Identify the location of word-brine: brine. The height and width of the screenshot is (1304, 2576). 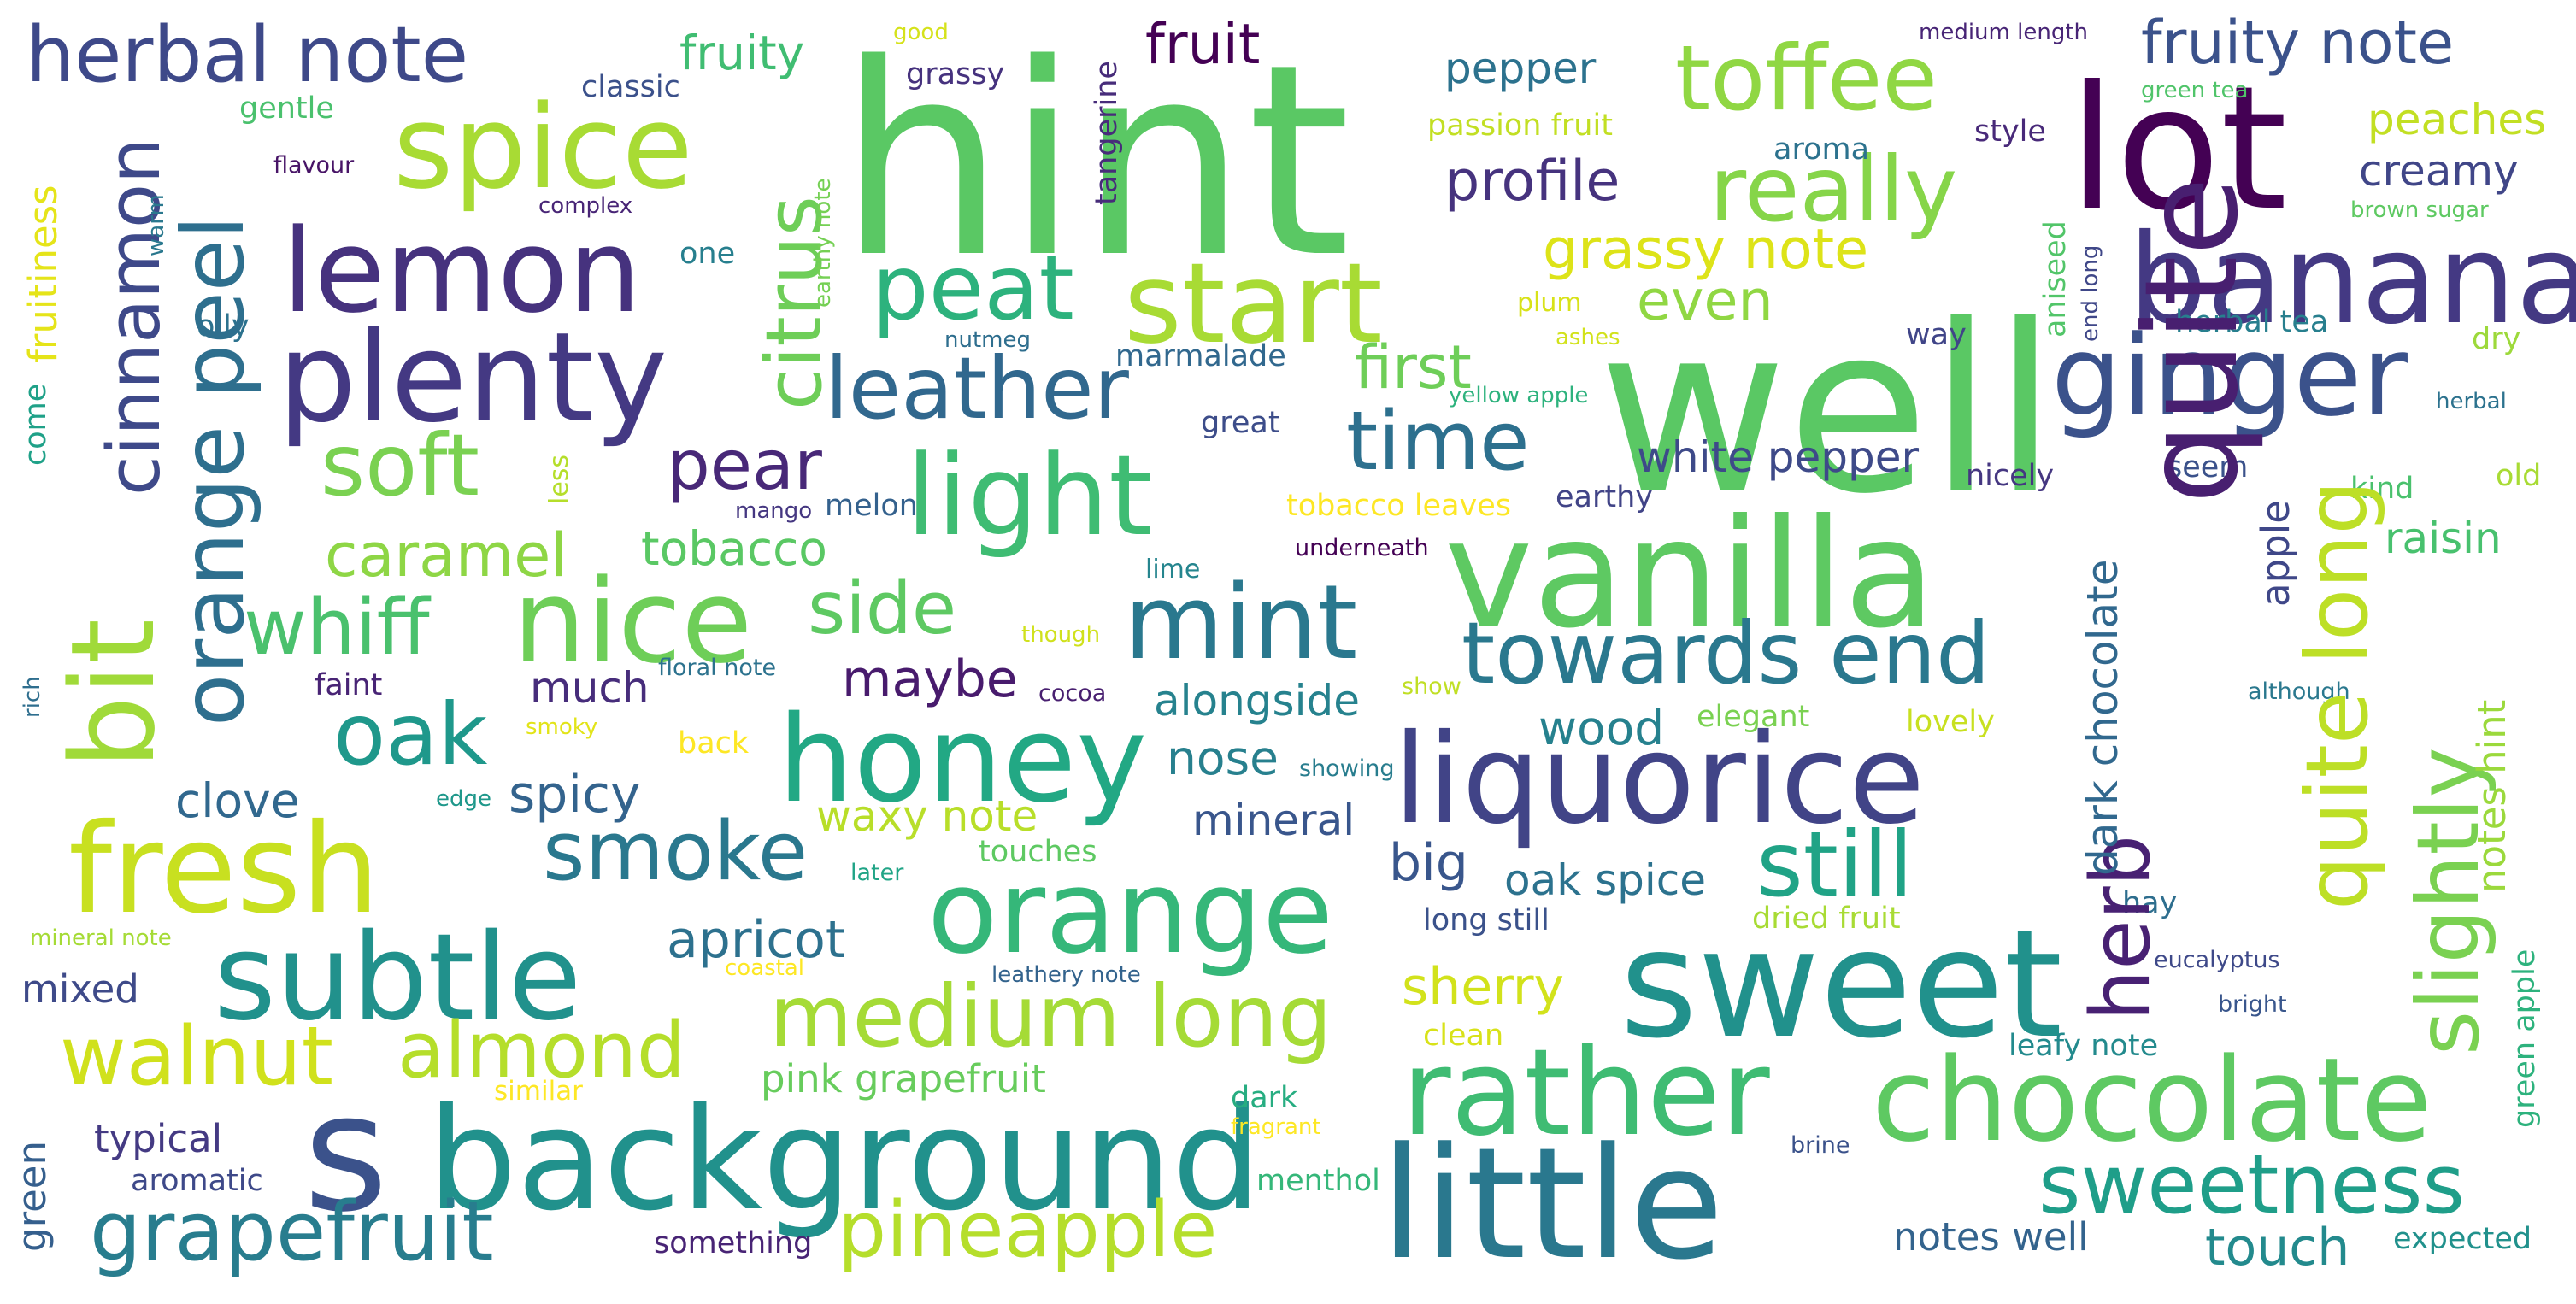
(1820, 1145).